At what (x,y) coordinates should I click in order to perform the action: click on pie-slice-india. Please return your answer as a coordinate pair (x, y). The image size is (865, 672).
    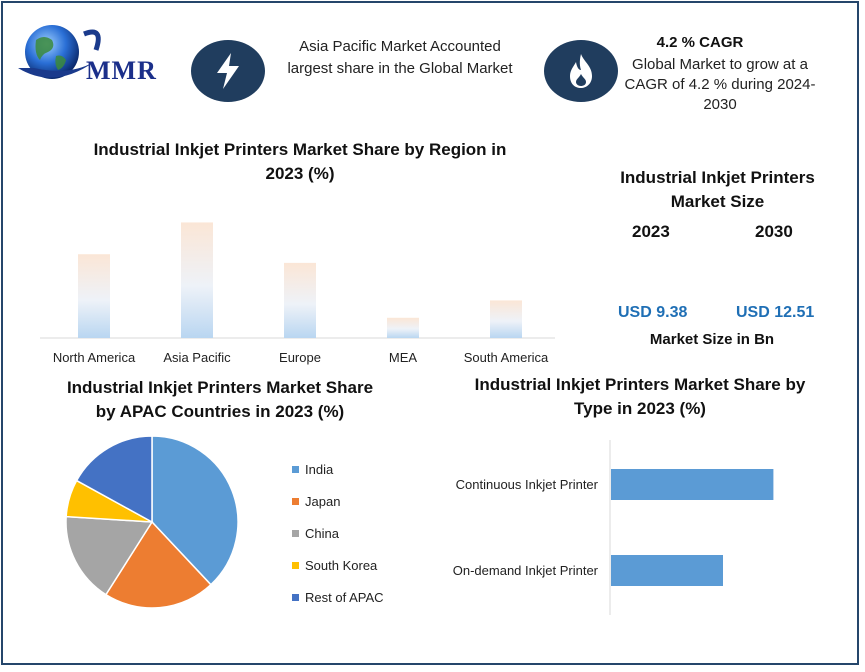
    Looking at the image, I should click on (195, 510).